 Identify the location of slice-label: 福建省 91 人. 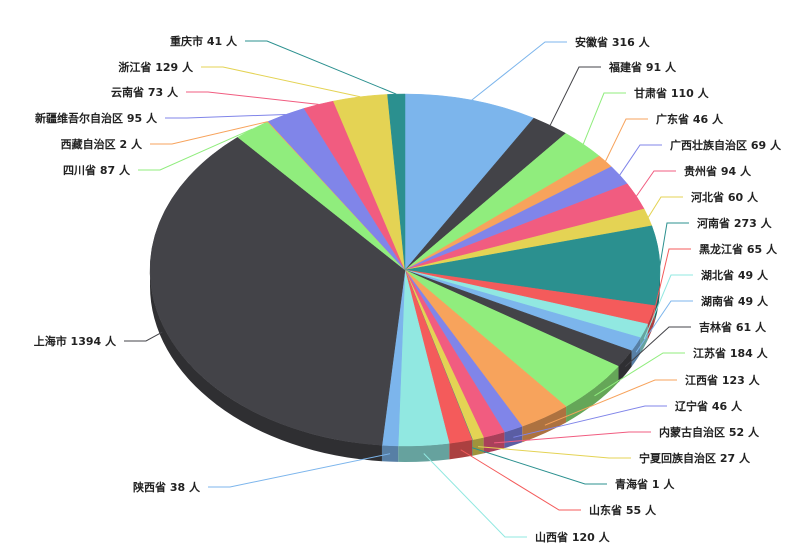
(642, 67).